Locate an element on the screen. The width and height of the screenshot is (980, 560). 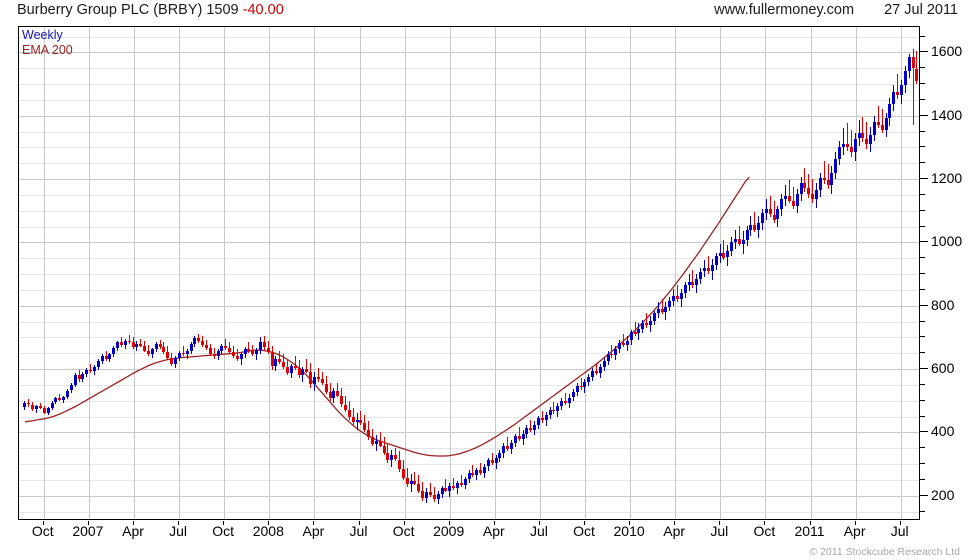
x-axis-label: Oct is located at coordinates (42, 531).